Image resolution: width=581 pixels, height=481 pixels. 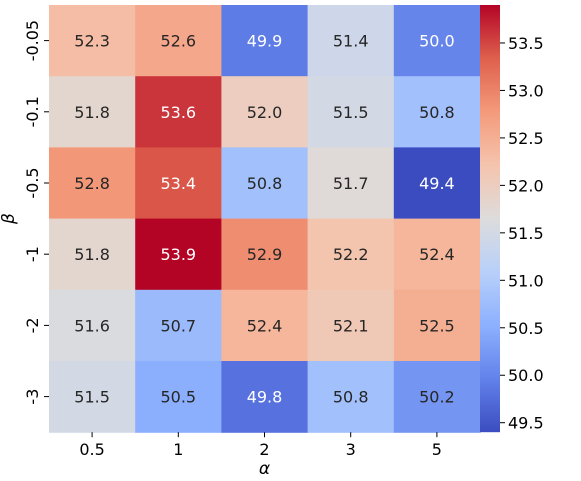 I want to click on colorbar-ticks: 49.5 50.0 50.5 51.0 51.5 52.0 52.5 53.0 53.5, so click(x=522, y=233).